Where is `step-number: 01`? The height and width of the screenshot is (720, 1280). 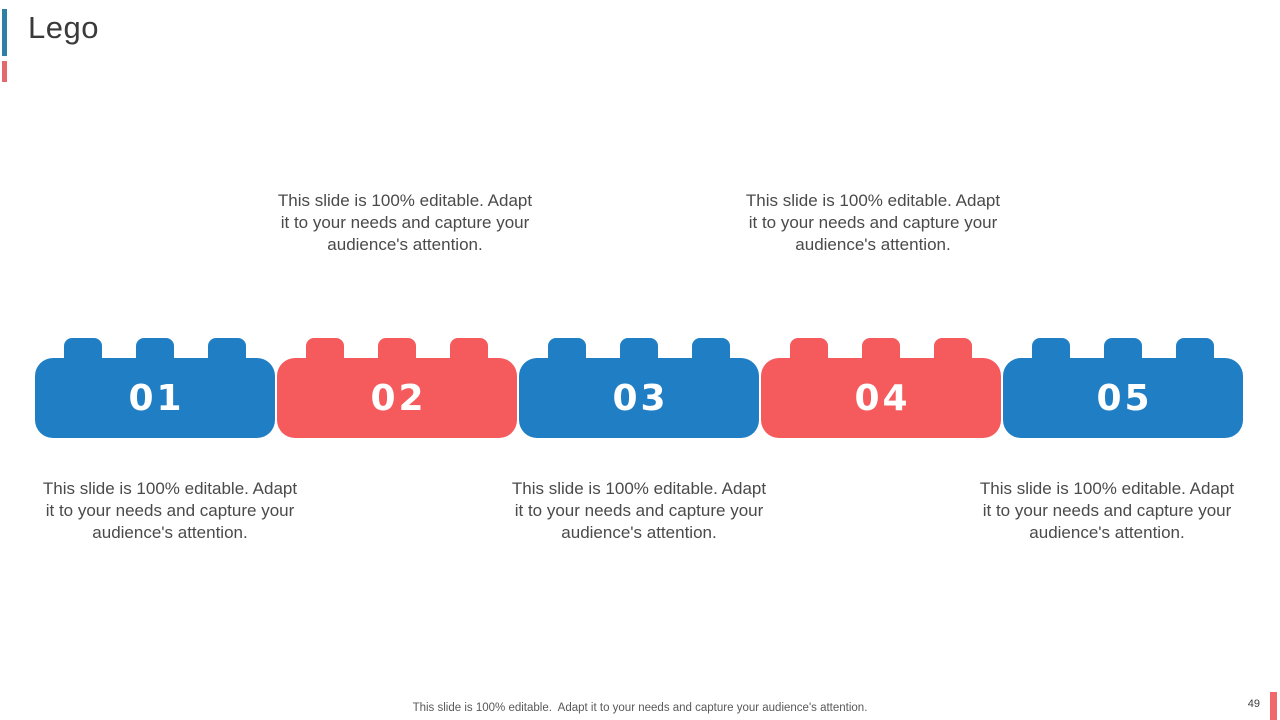
step-number: 01 is located at coordinates (156, 398).